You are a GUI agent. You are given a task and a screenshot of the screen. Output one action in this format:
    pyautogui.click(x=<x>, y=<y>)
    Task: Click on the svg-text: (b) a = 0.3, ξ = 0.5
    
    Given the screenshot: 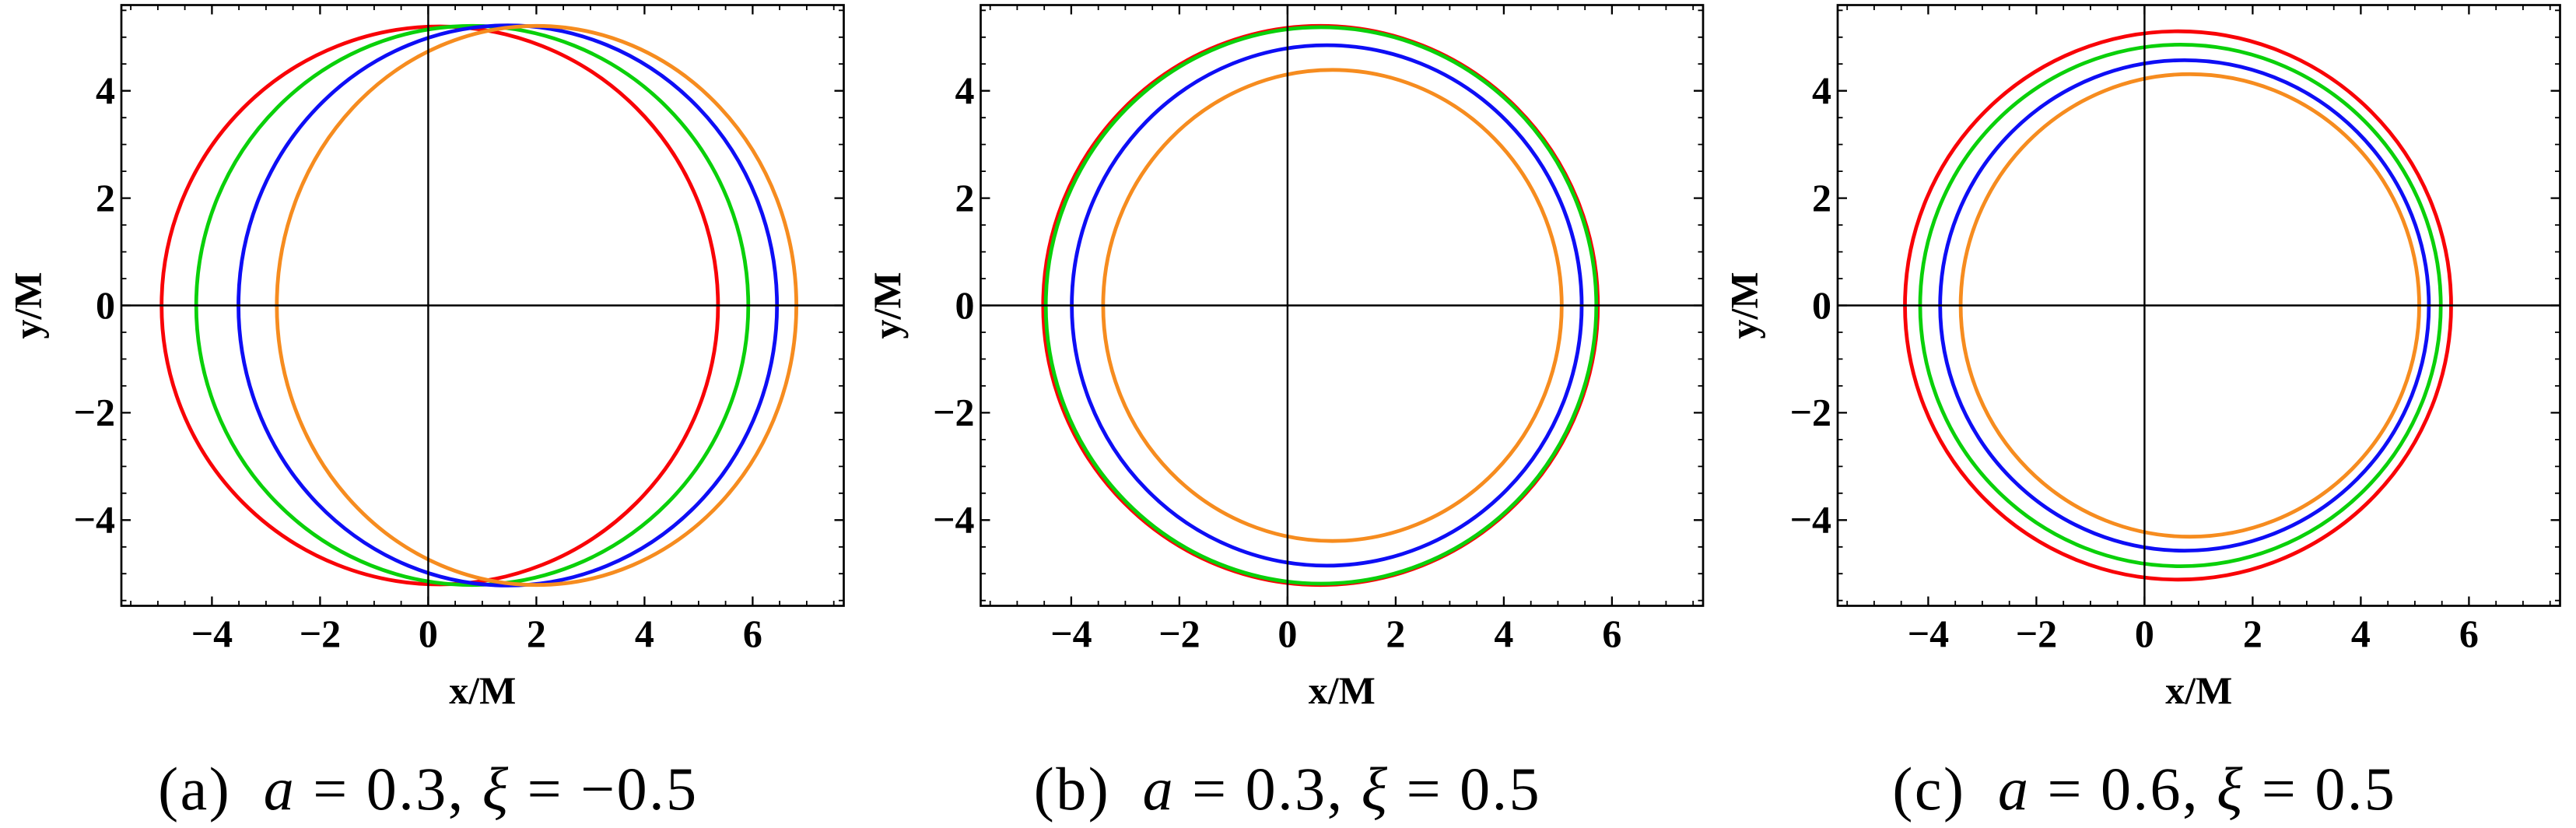 What is the action you would take?
    pyautogui.click(x=1287, y=789)
    